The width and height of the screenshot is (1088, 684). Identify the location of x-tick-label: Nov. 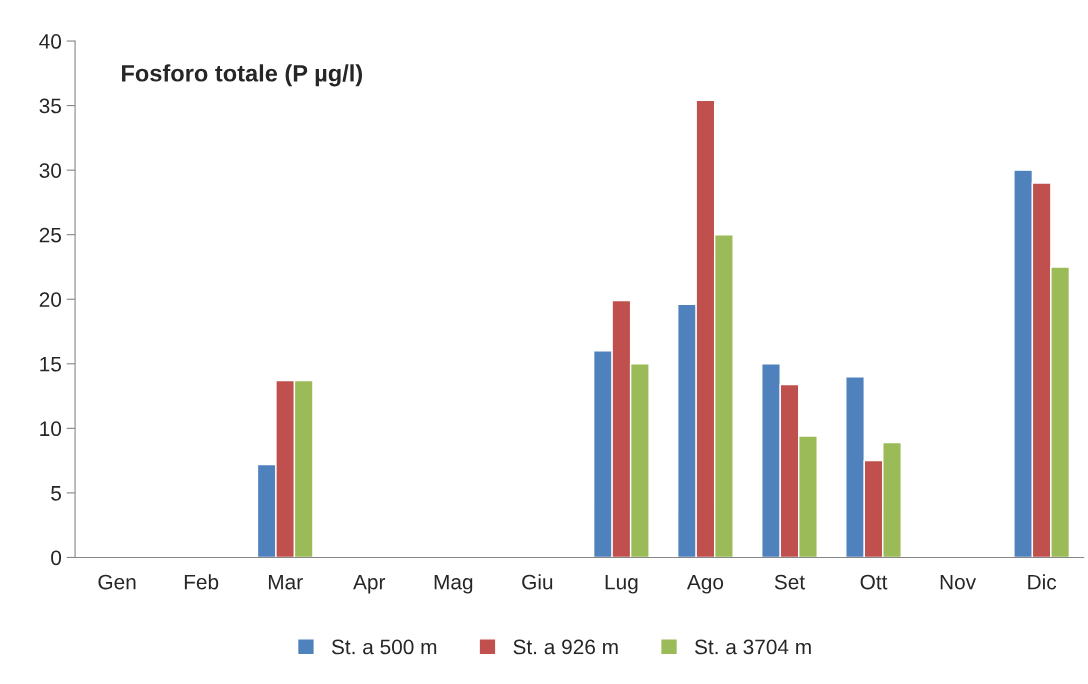
(958, 582).